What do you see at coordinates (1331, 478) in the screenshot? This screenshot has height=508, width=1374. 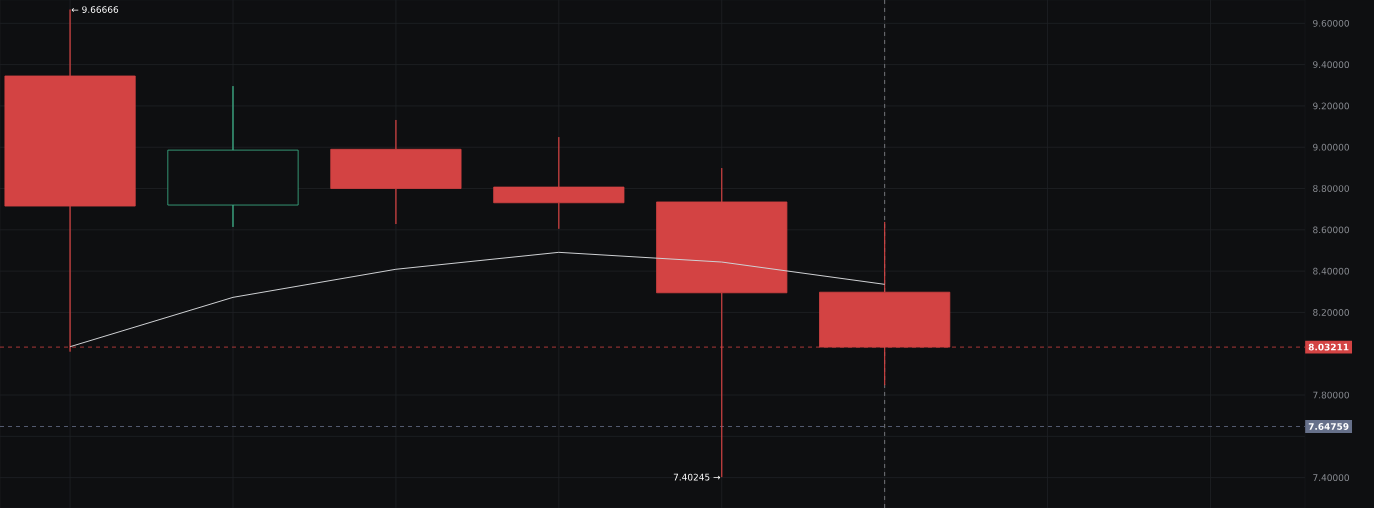 I see `y-tick-label: 7.40000` at bounding box center [1331, 478].